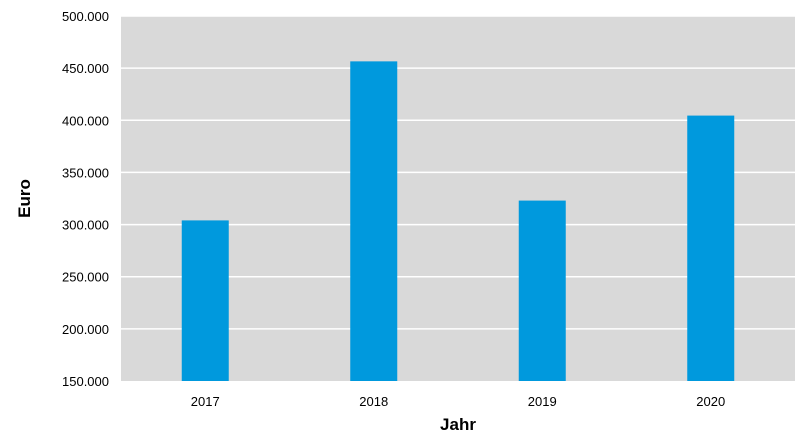  I want to click on y-tick-label: 200.000, so click(85, 329).